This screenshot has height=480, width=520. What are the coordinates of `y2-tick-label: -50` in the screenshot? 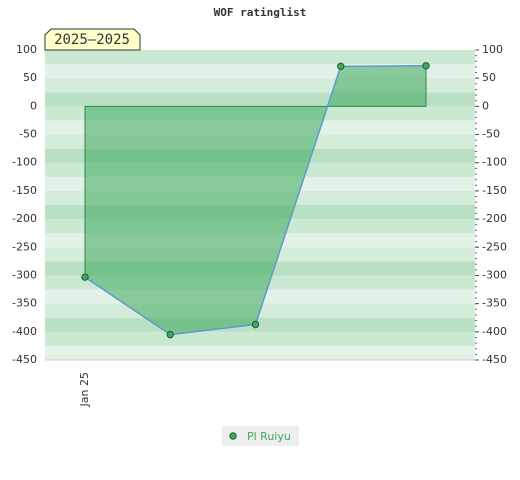 It's located at (491, 134).